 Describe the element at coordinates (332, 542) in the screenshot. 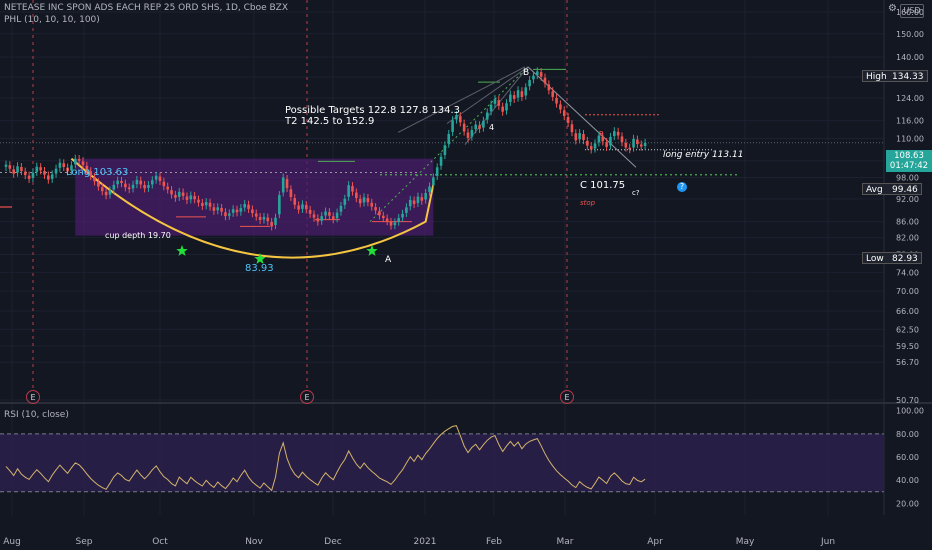

I see `time-tick-label: Dec` at that location.